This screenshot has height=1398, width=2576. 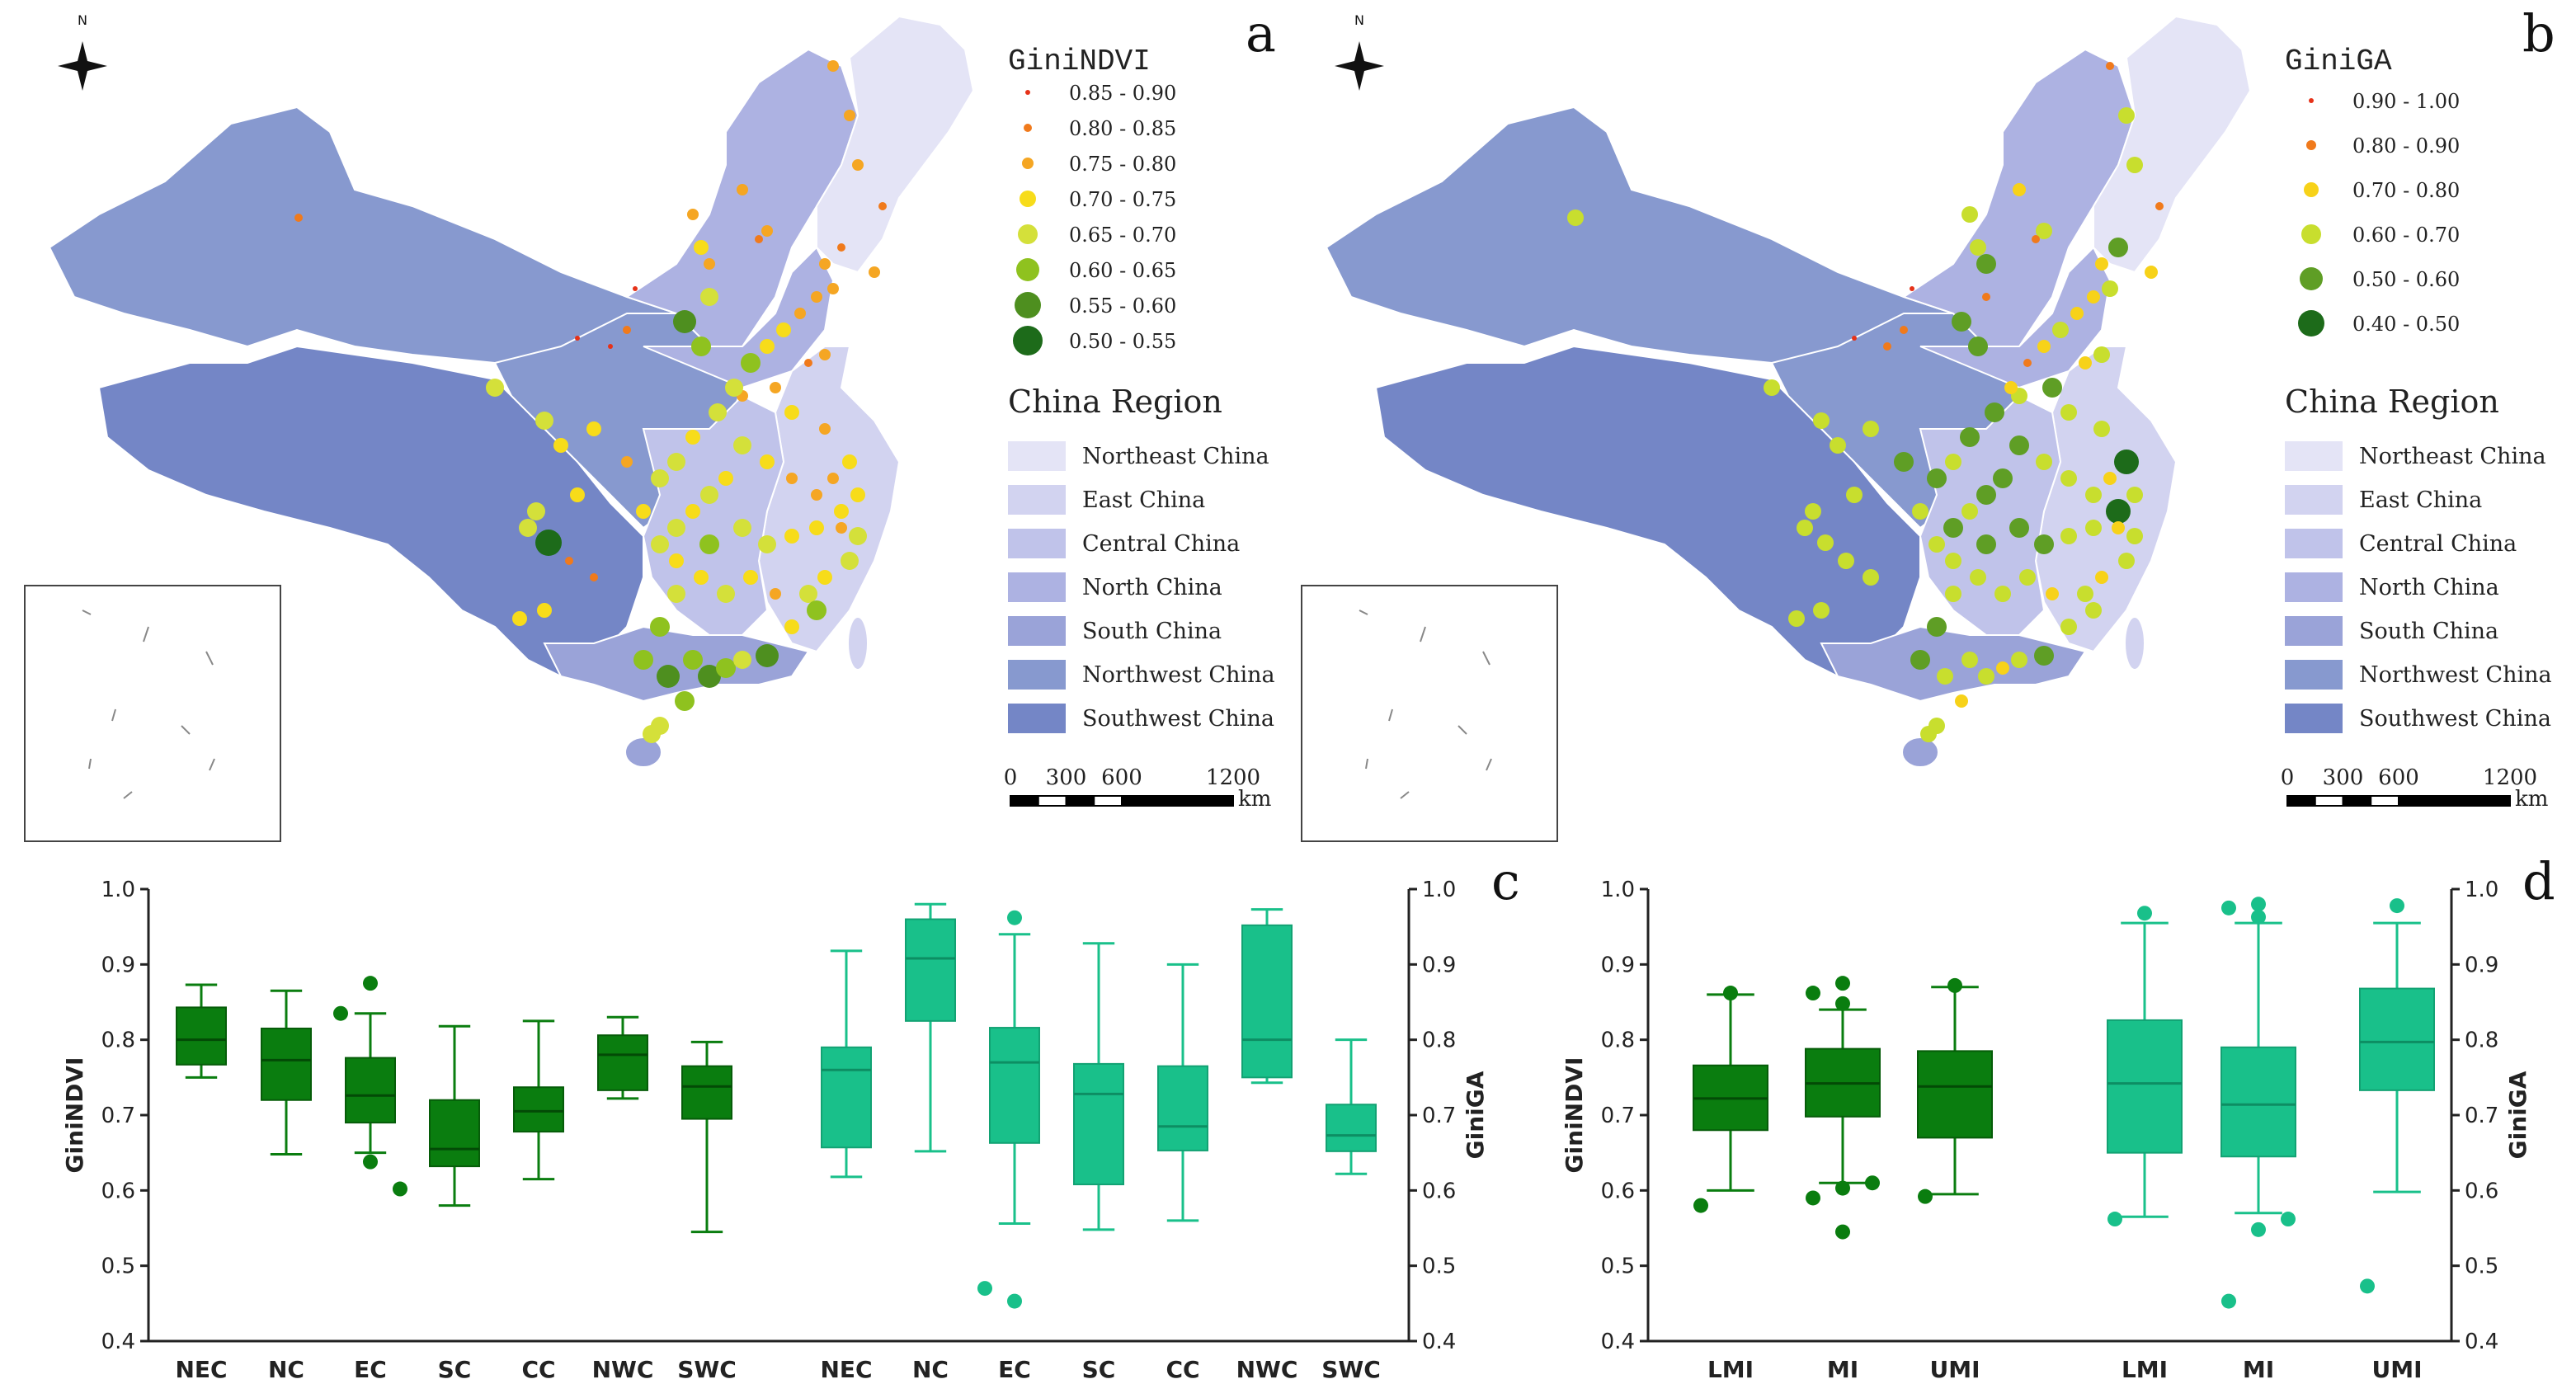 What do you see at coordinates (2406, 235) in the screenshot?
I see `legend-label: 0.60 - 0.70` at bounding box center [2406, 235].